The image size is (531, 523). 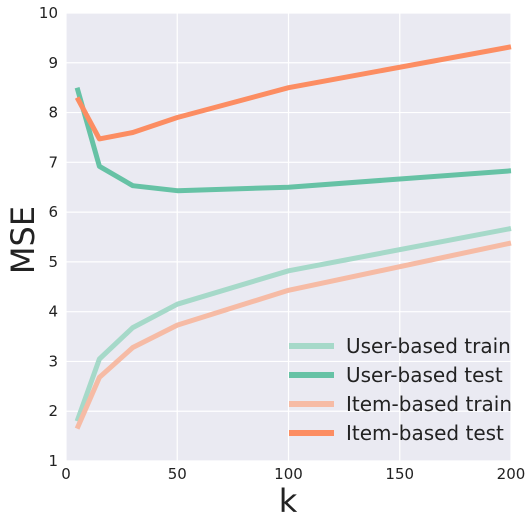 I want to click on y-tick-label: 10, so click(x=48, y=13).